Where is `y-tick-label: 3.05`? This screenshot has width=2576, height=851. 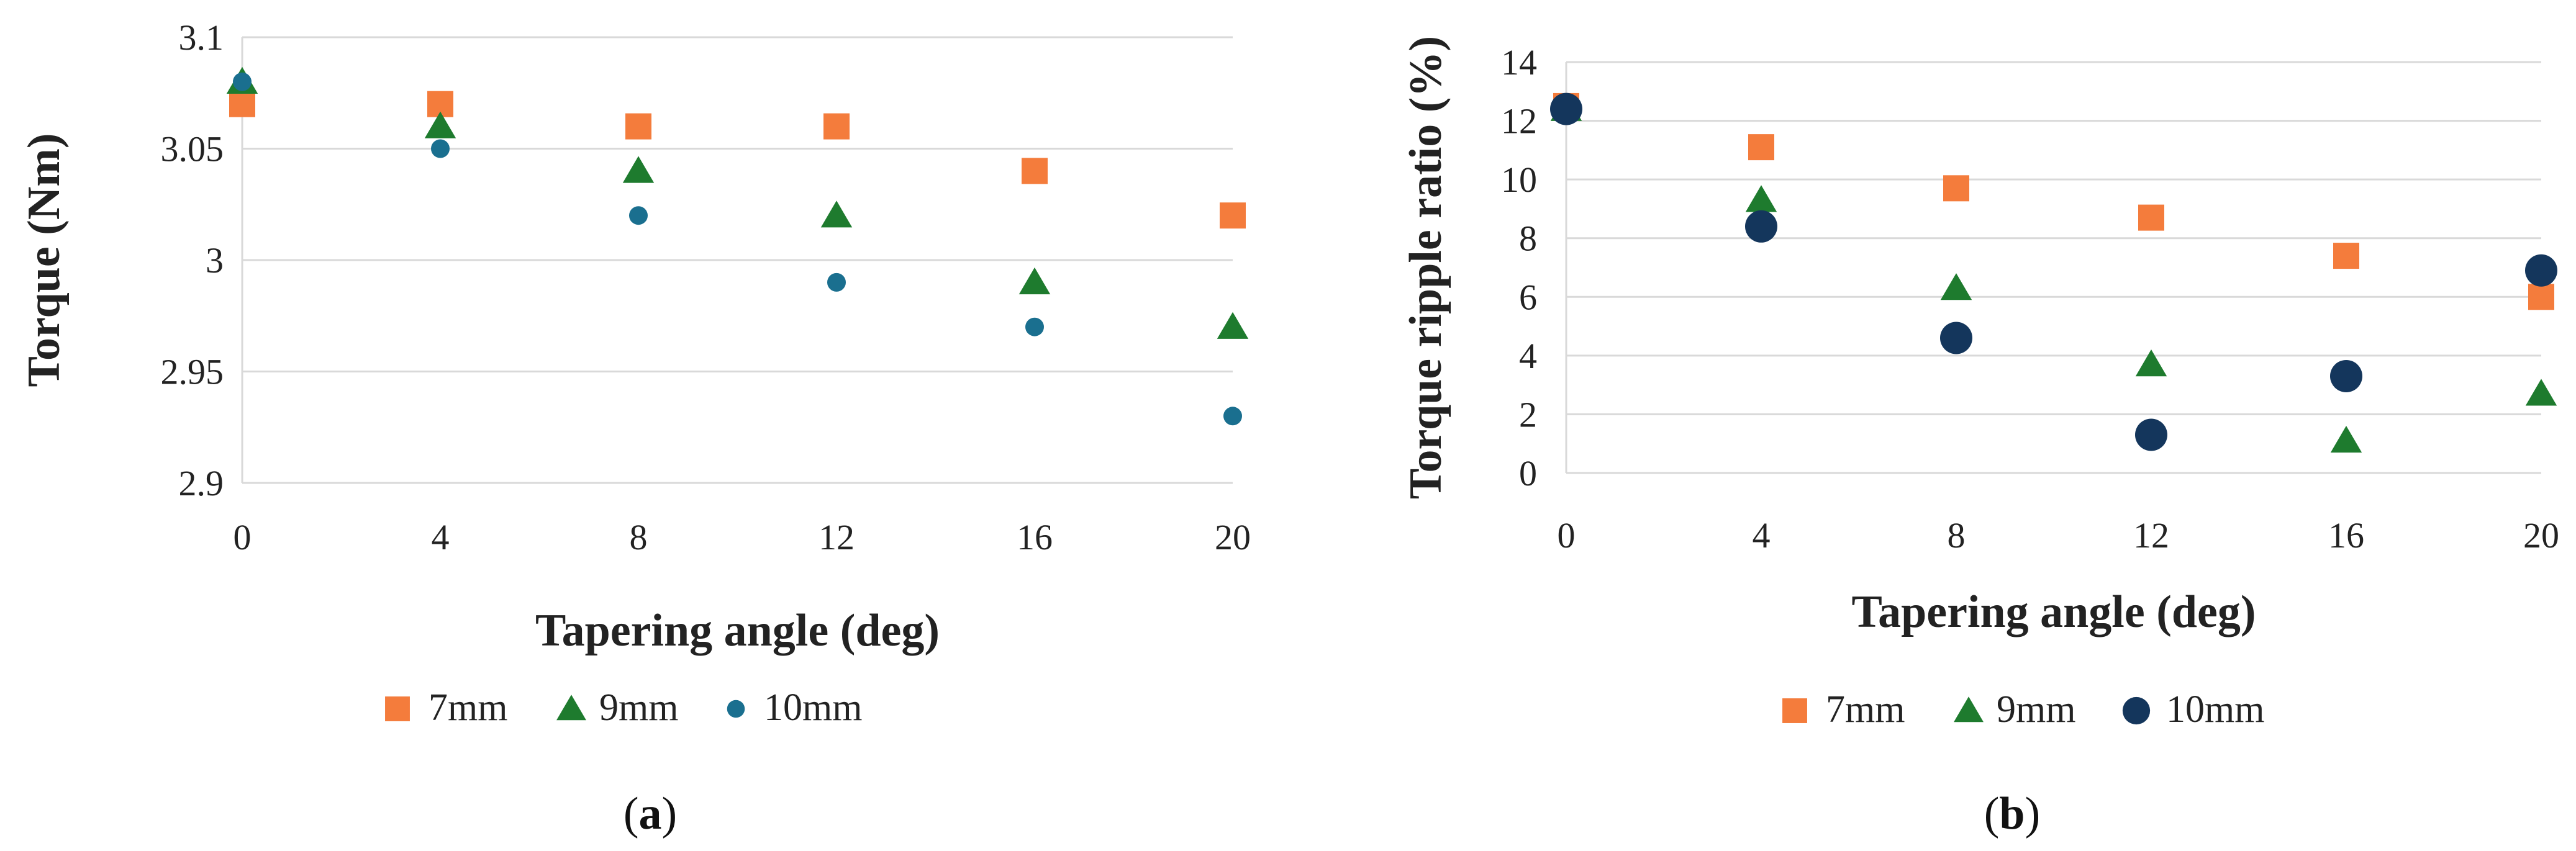 y-tick-label: 3.05 is located at coordinates (192, 149).